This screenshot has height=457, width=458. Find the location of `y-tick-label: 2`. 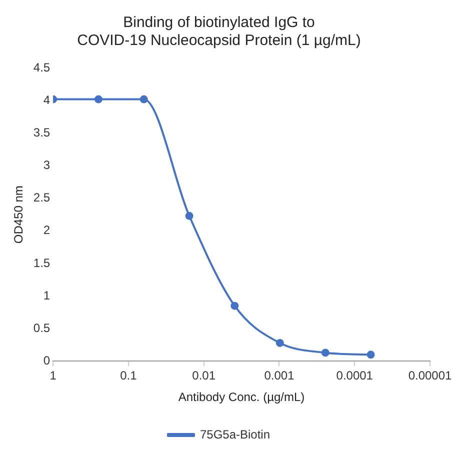

y-tick-label: 2 is located at coordinates (46, 230).